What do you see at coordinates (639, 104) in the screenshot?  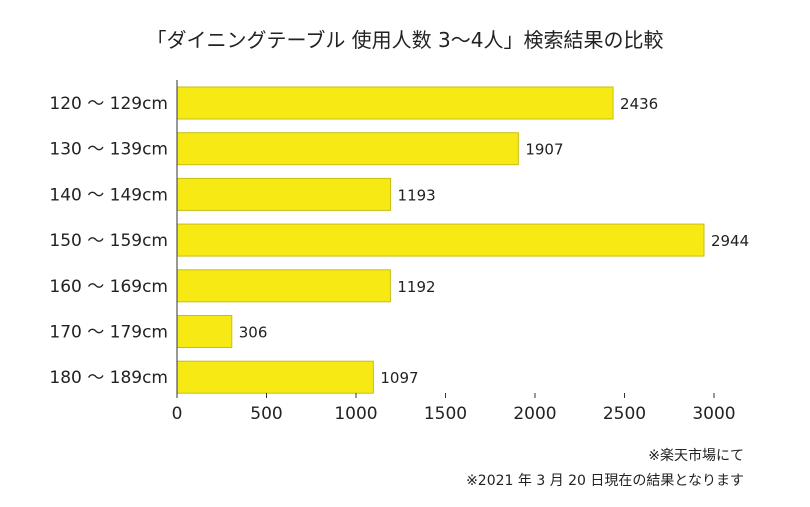 I see `data-label: 2436` at bounding box center [639, 104].